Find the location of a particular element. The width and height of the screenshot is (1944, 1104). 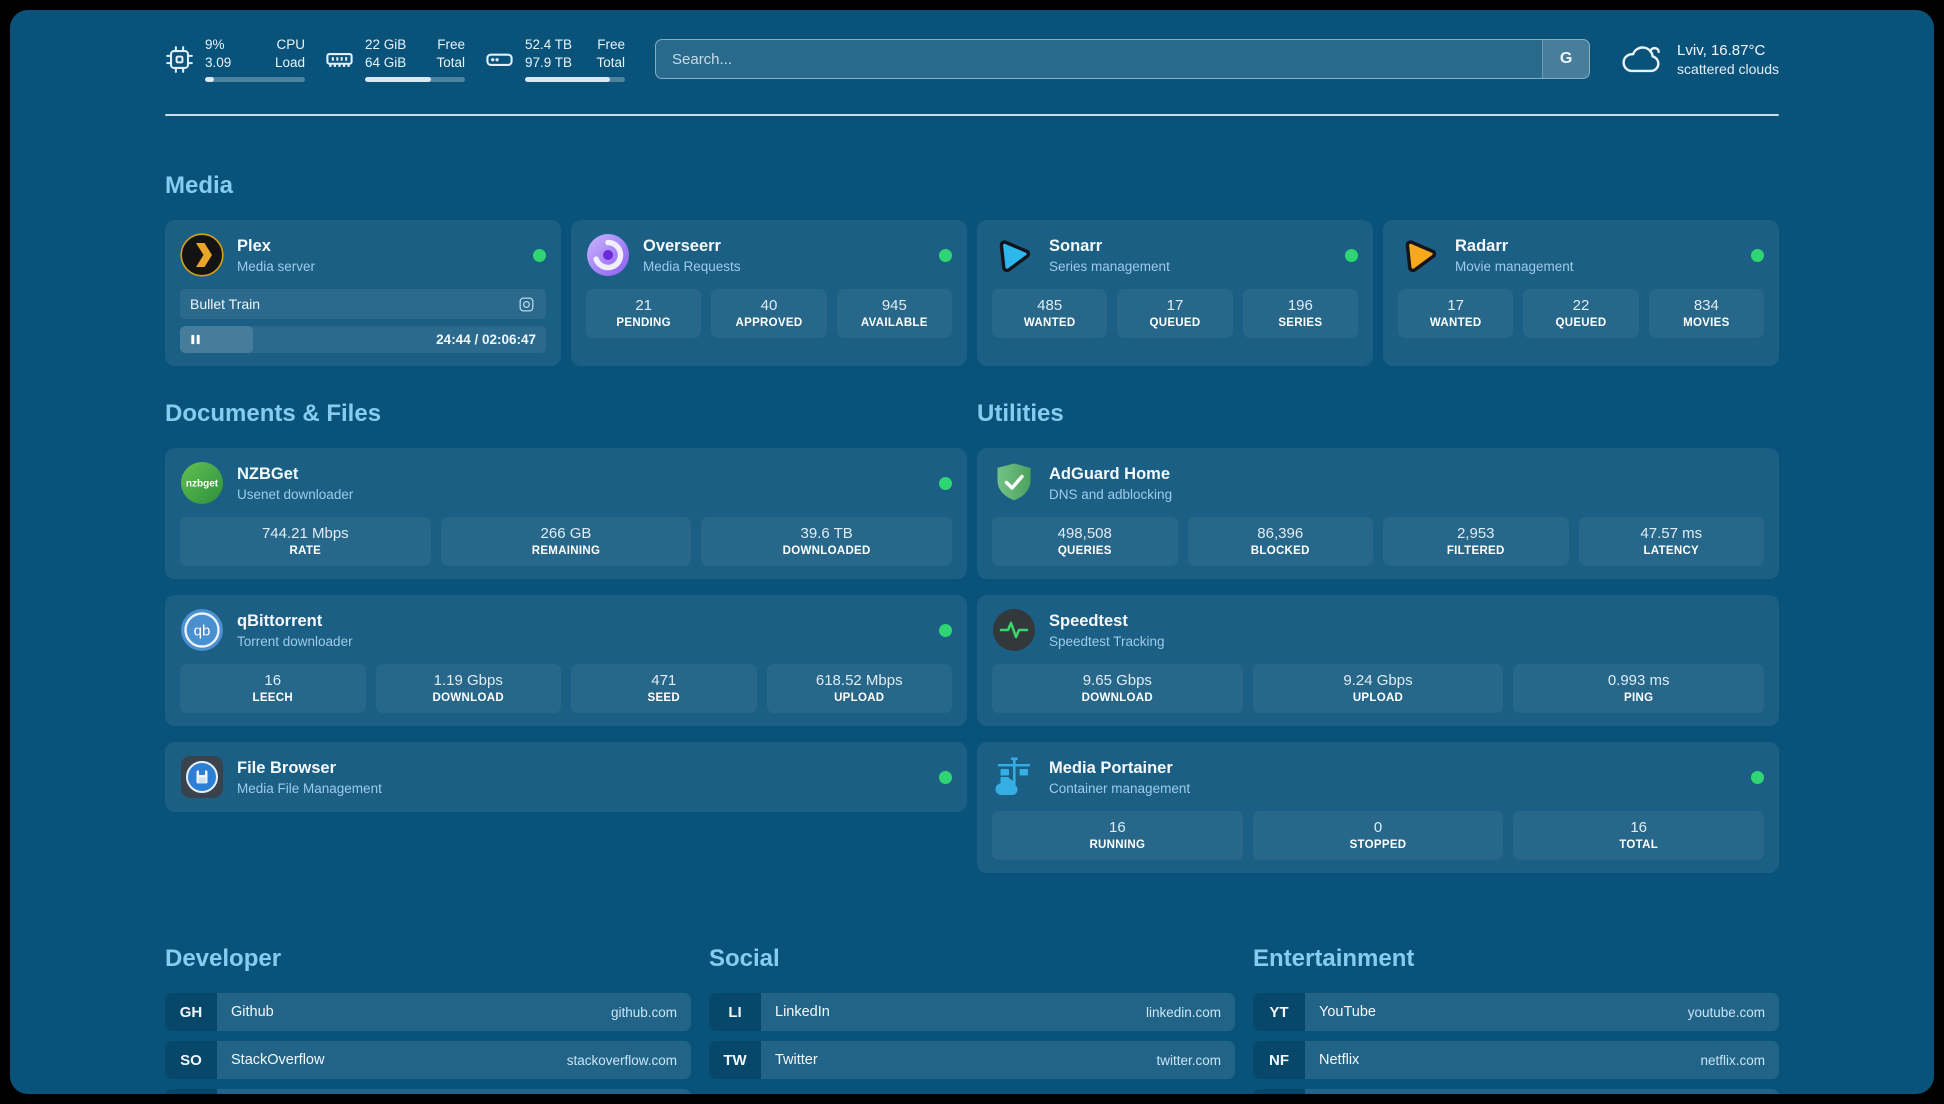

cpu-icon is located at coordinates (179, 59).